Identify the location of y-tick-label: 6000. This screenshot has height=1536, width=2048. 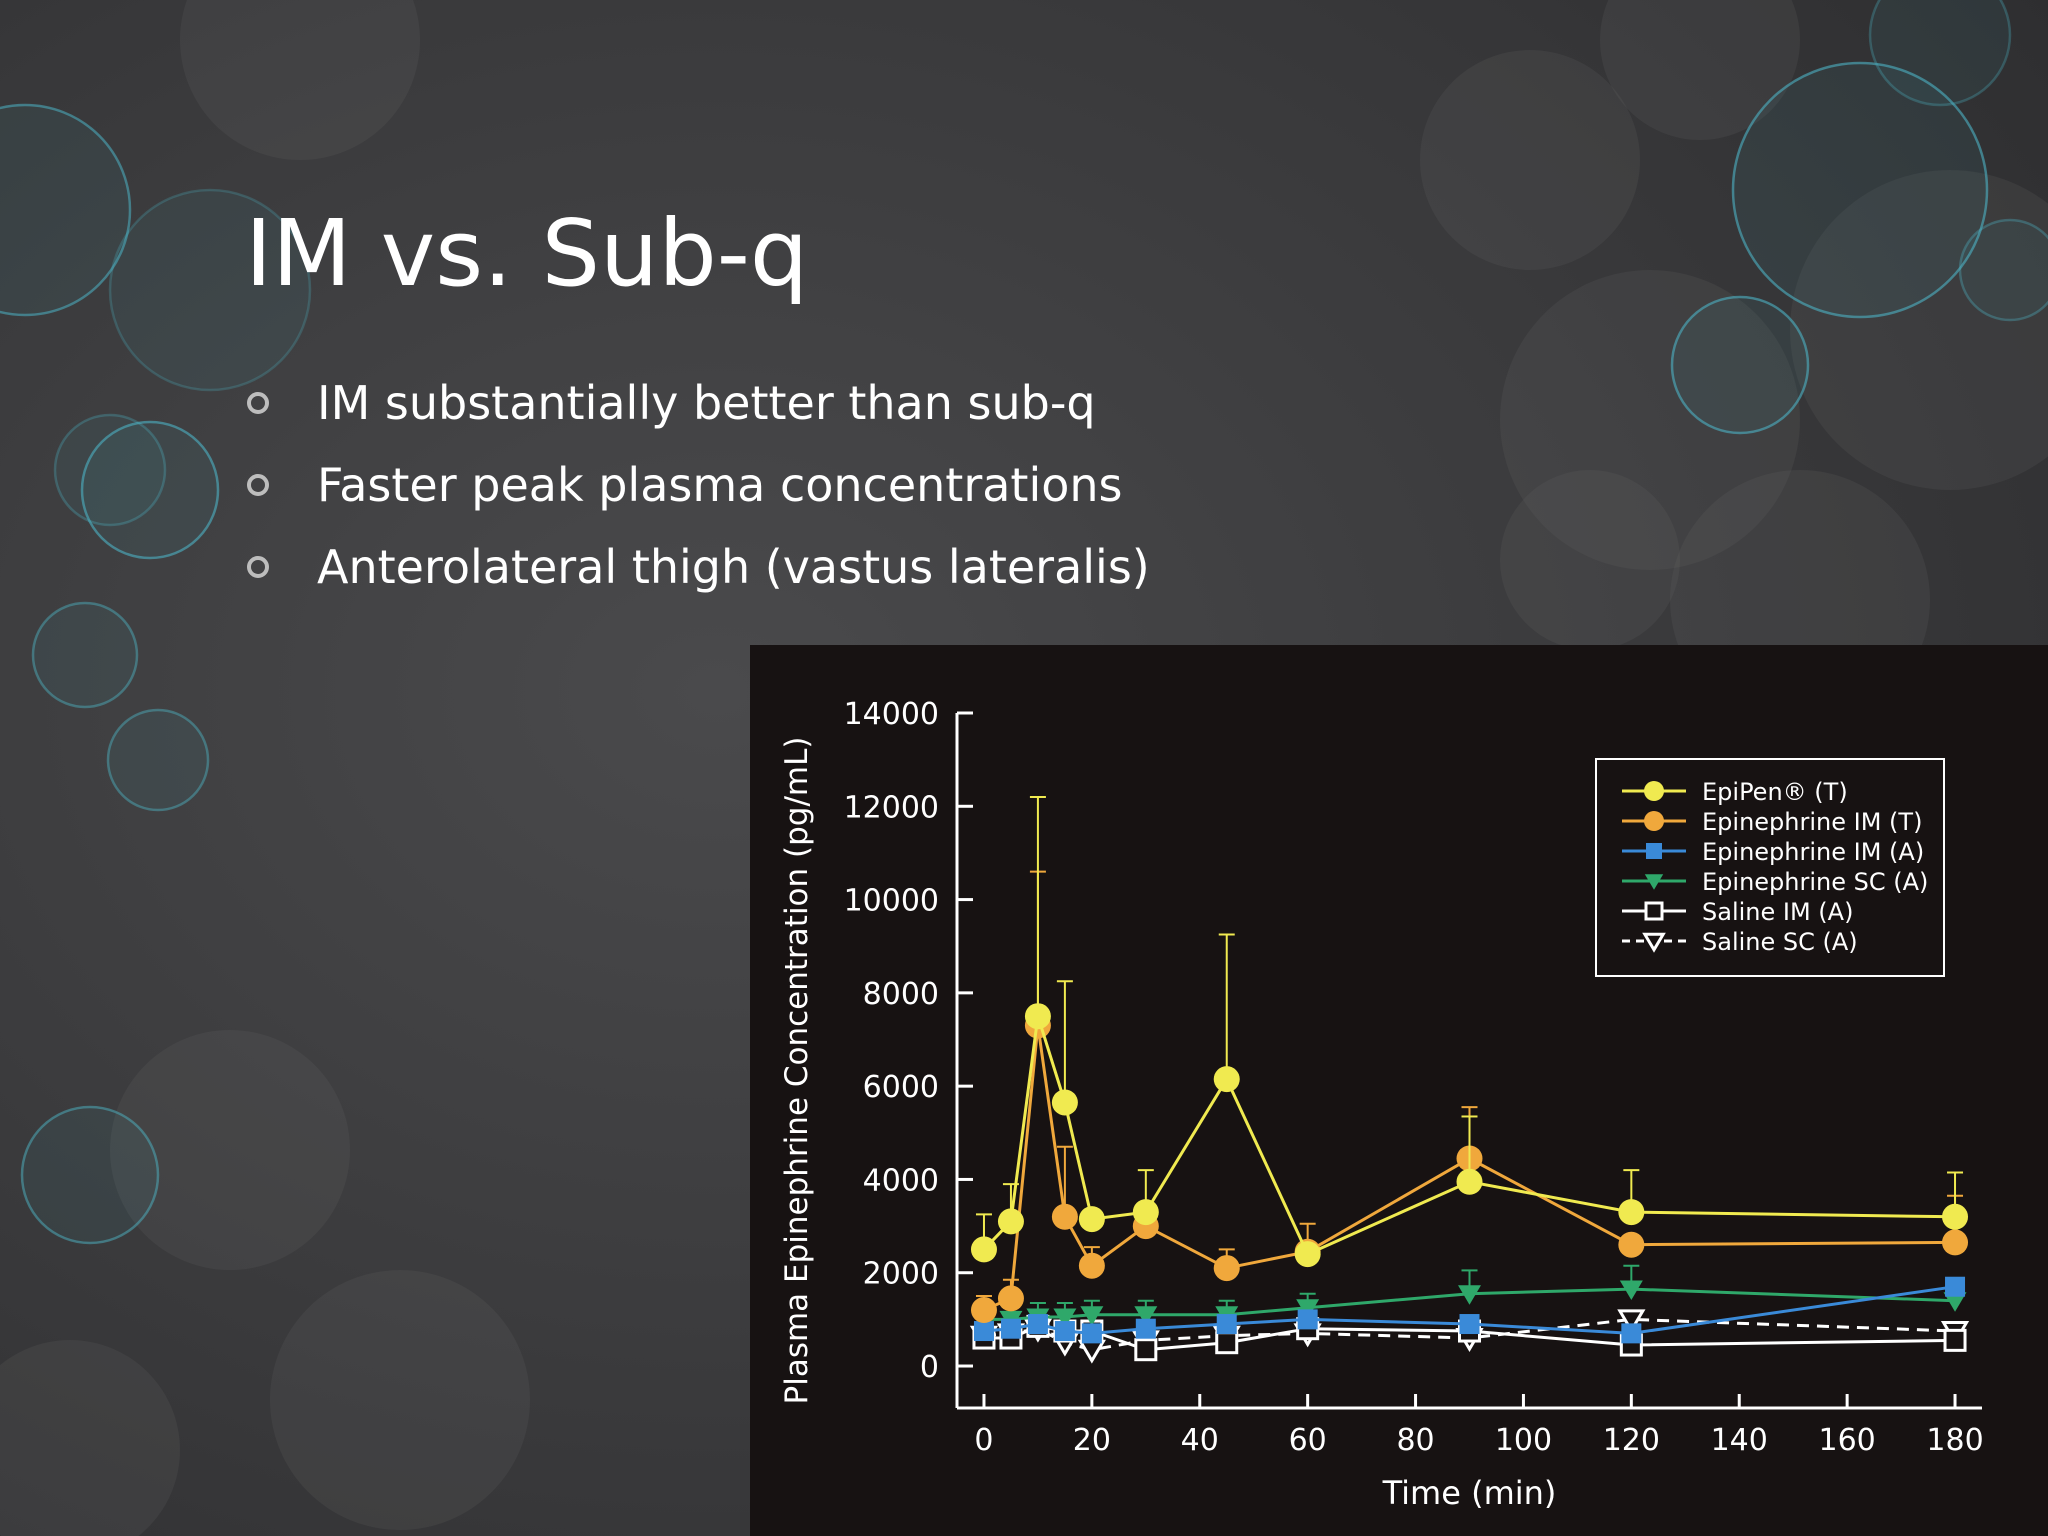
(901, 1087).